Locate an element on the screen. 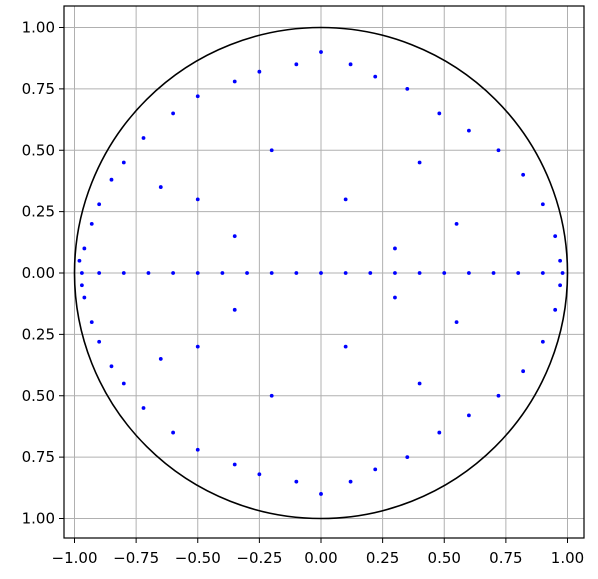 This screenshot has width=598, height=579. x-tick-label: 1.00 is located at coordinates (567, 558).